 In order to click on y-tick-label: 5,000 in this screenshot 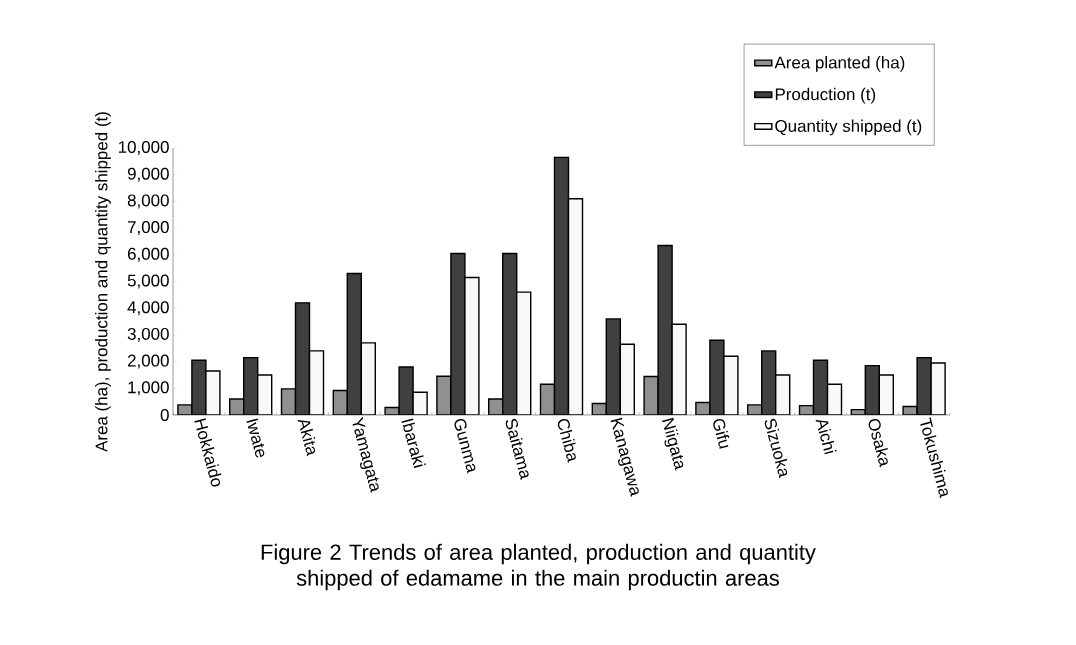, I will do `click(148, 281)`.